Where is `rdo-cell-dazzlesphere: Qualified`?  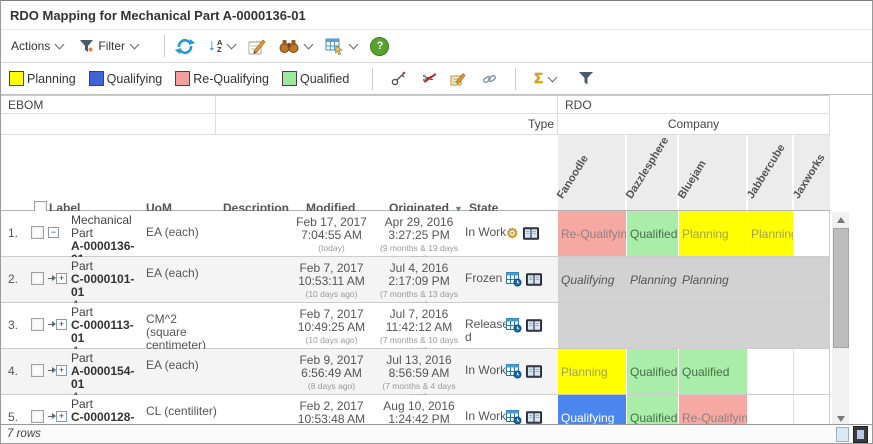
rdo-cell-dazzlesphere: Qualified is located at coordinates (653, 233).